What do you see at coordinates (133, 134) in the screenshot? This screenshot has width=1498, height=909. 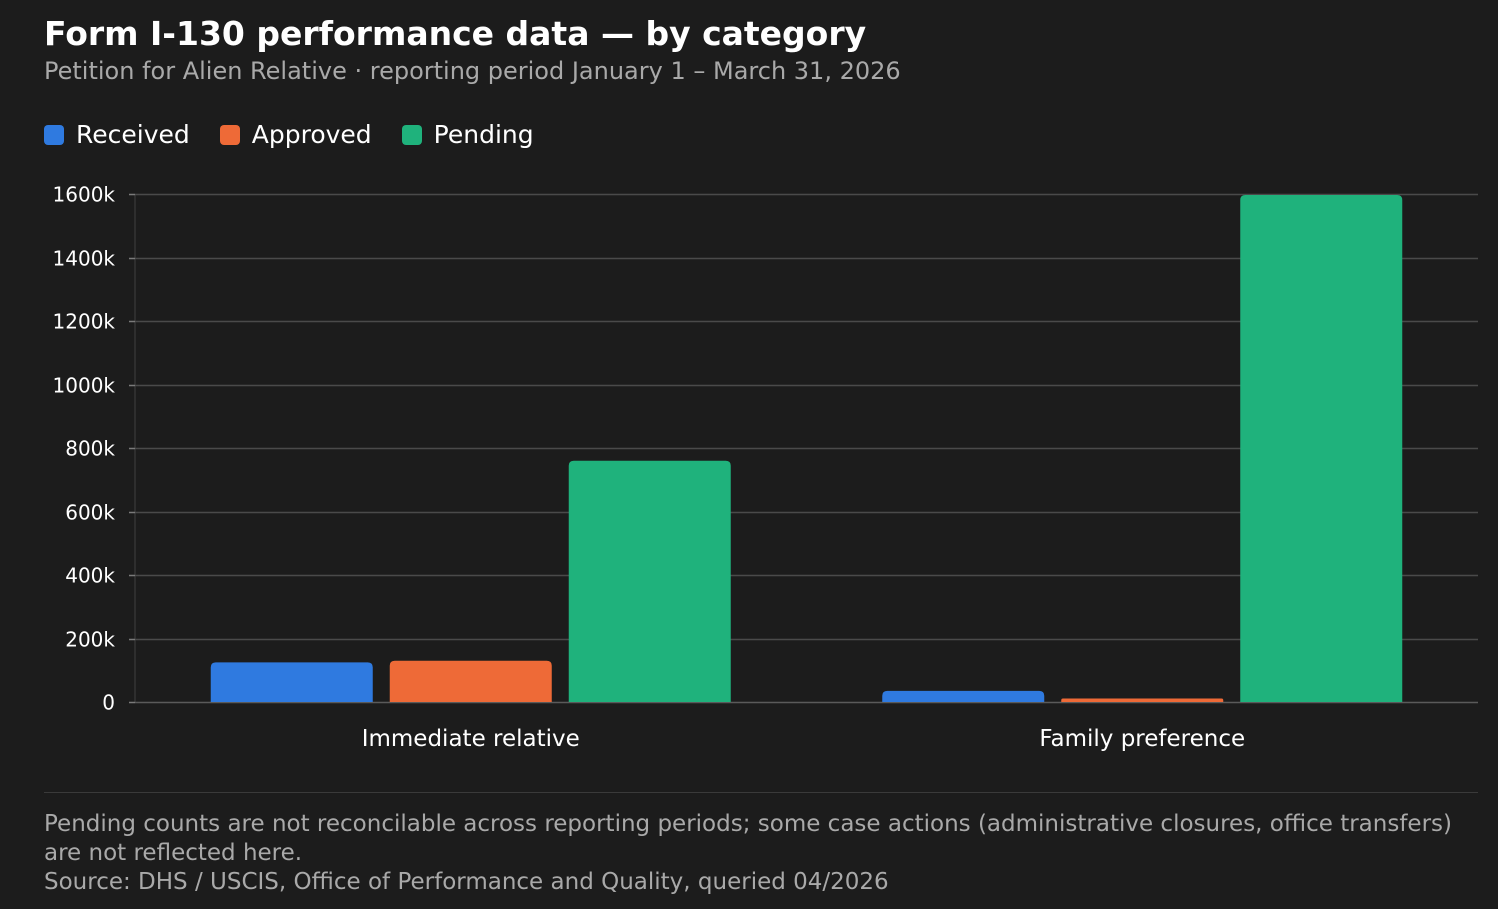 I see `legend-label-received: Received` at bounding box center [133, 134].